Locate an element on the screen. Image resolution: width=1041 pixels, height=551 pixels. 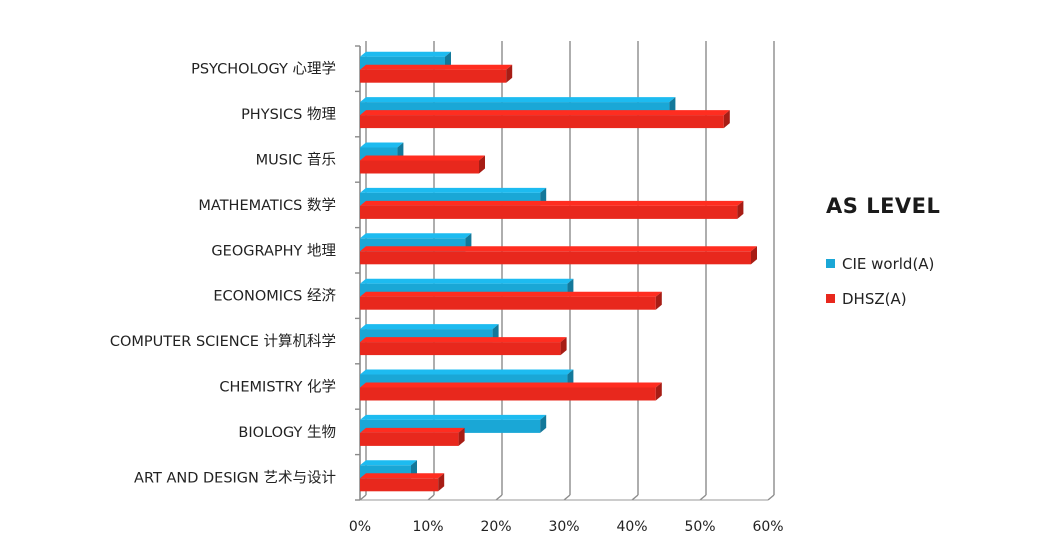
x-tick-labels: 0% 10% 20% 30% 40% 50% 60% is located at coordinates (566, 527).